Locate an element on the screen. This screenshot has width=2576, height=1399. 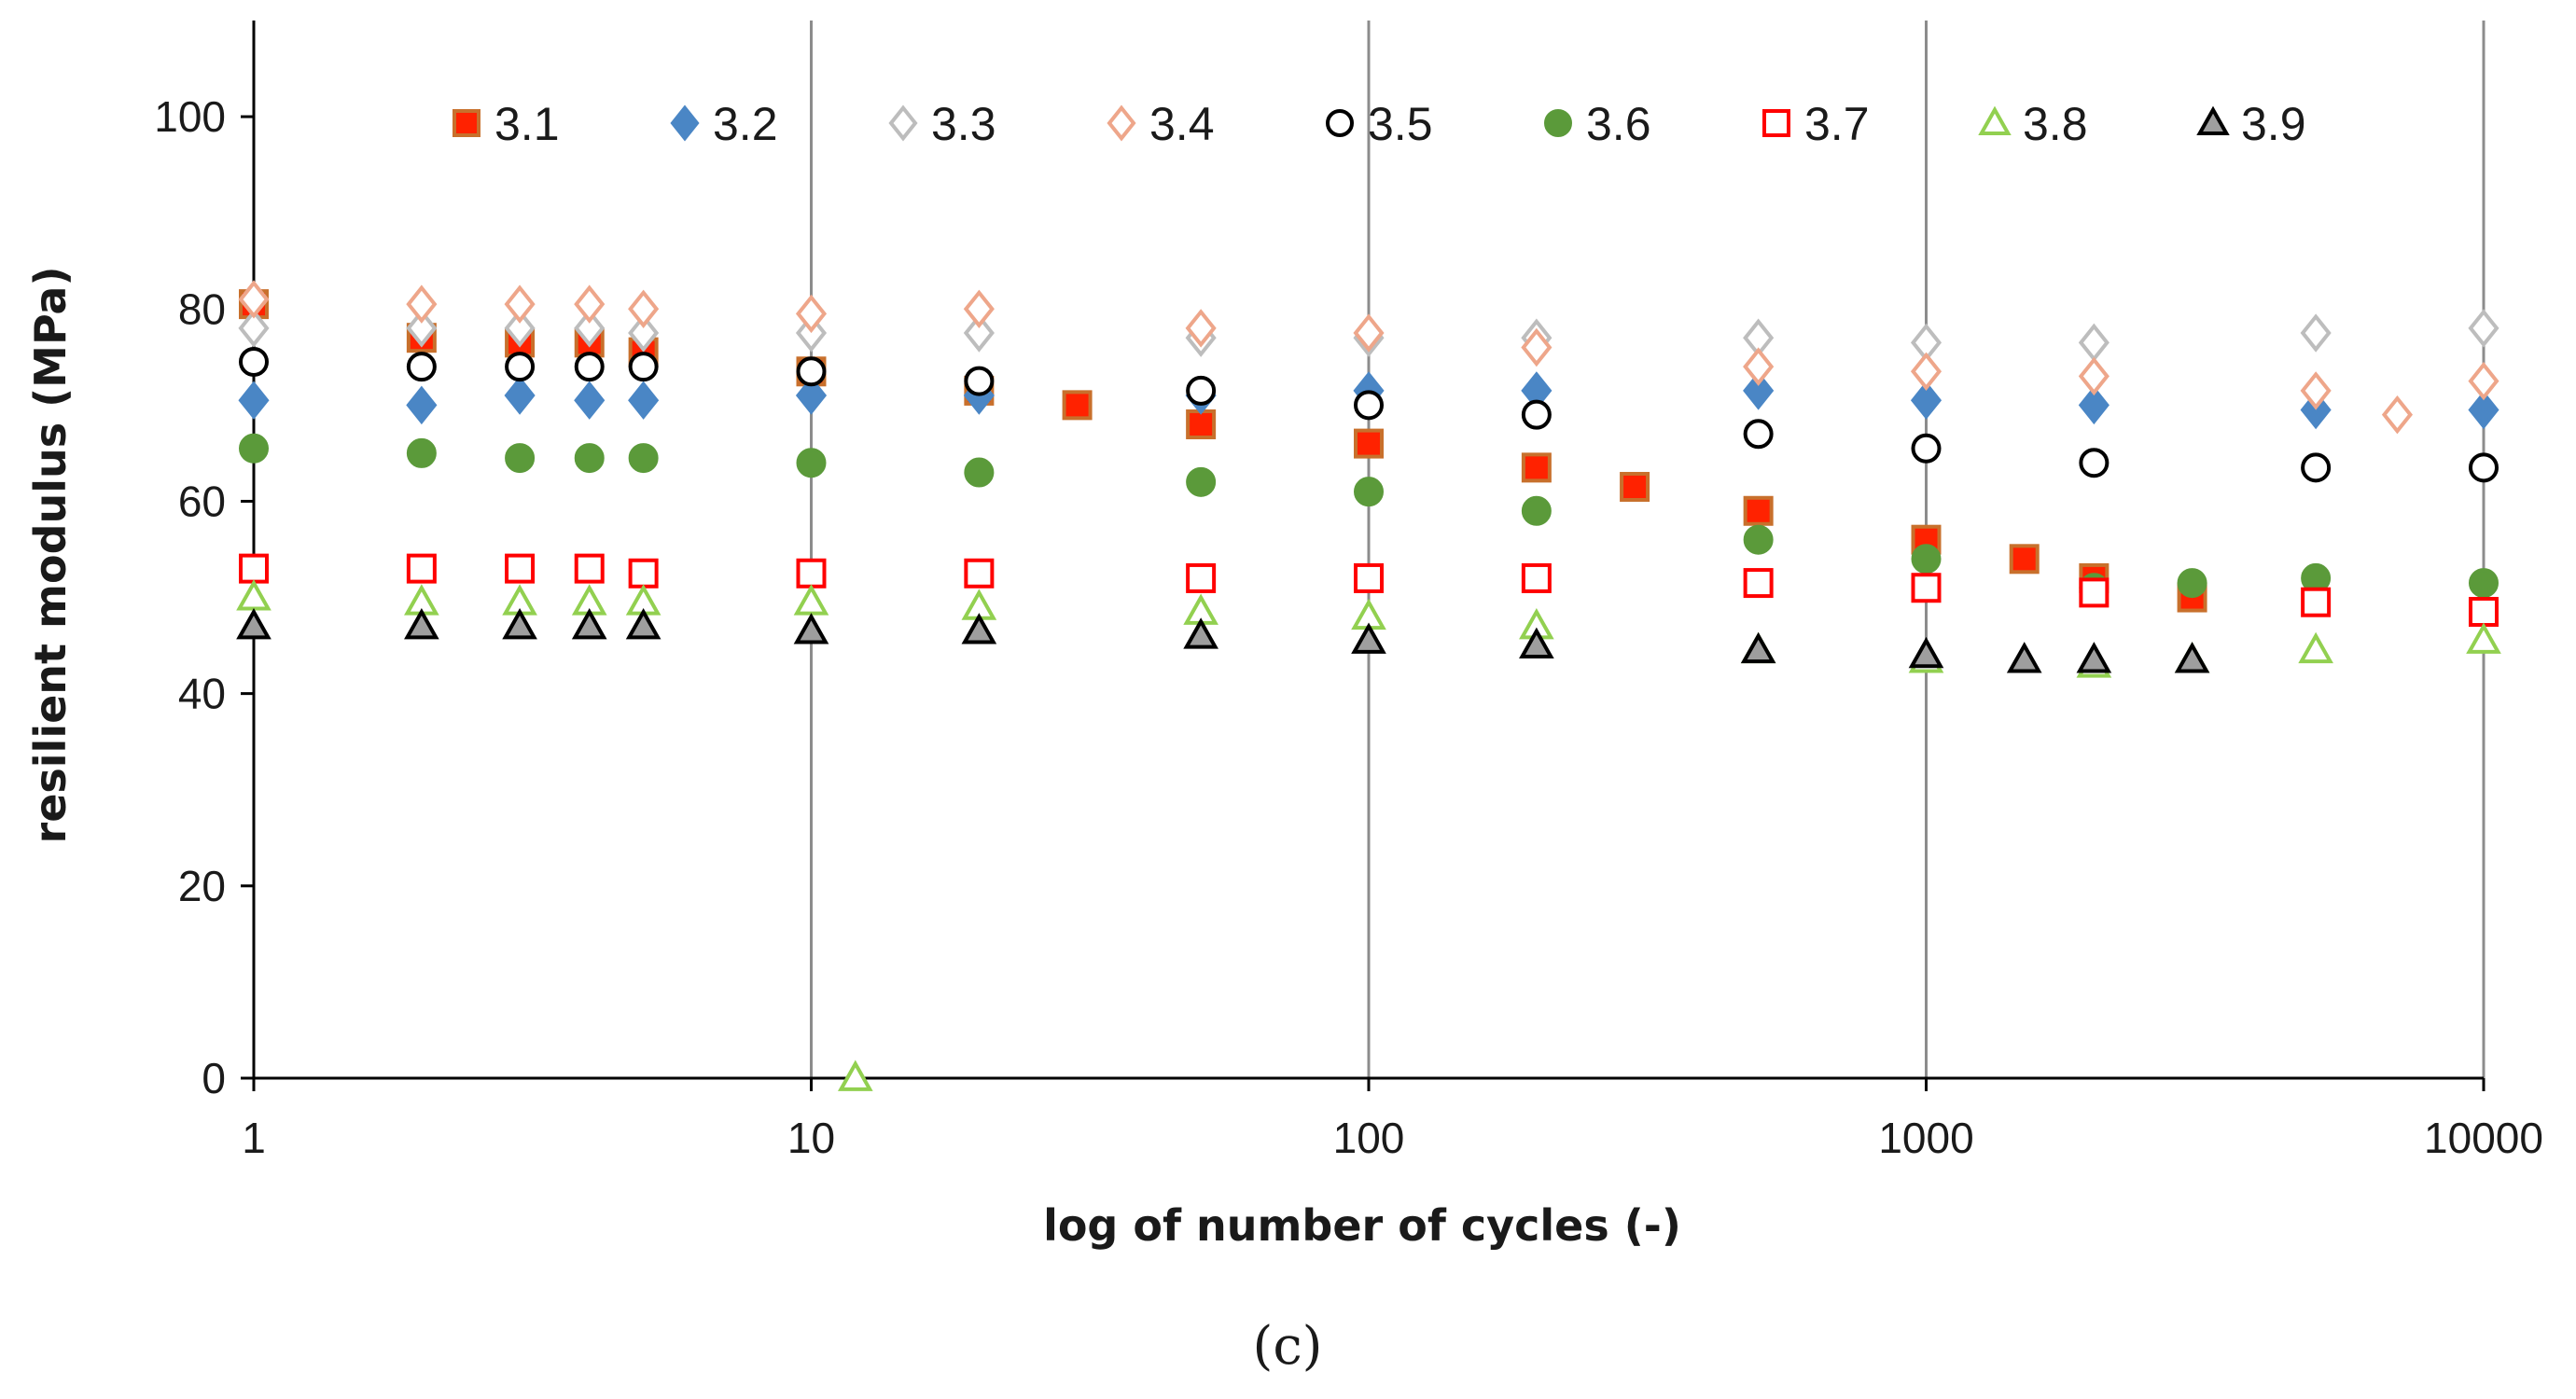
legend-label: 3.8 is located at coordinates (2055, 124).